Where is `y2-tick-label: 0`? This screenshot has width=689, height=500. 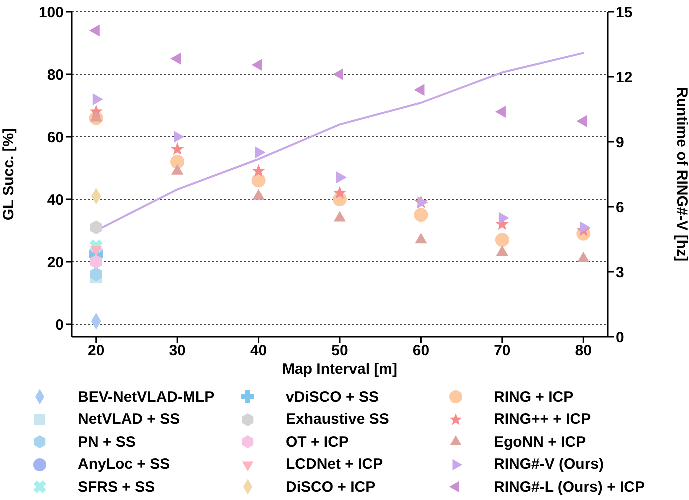
y2-tick-label: 0 is located at coordinates (620, 337).